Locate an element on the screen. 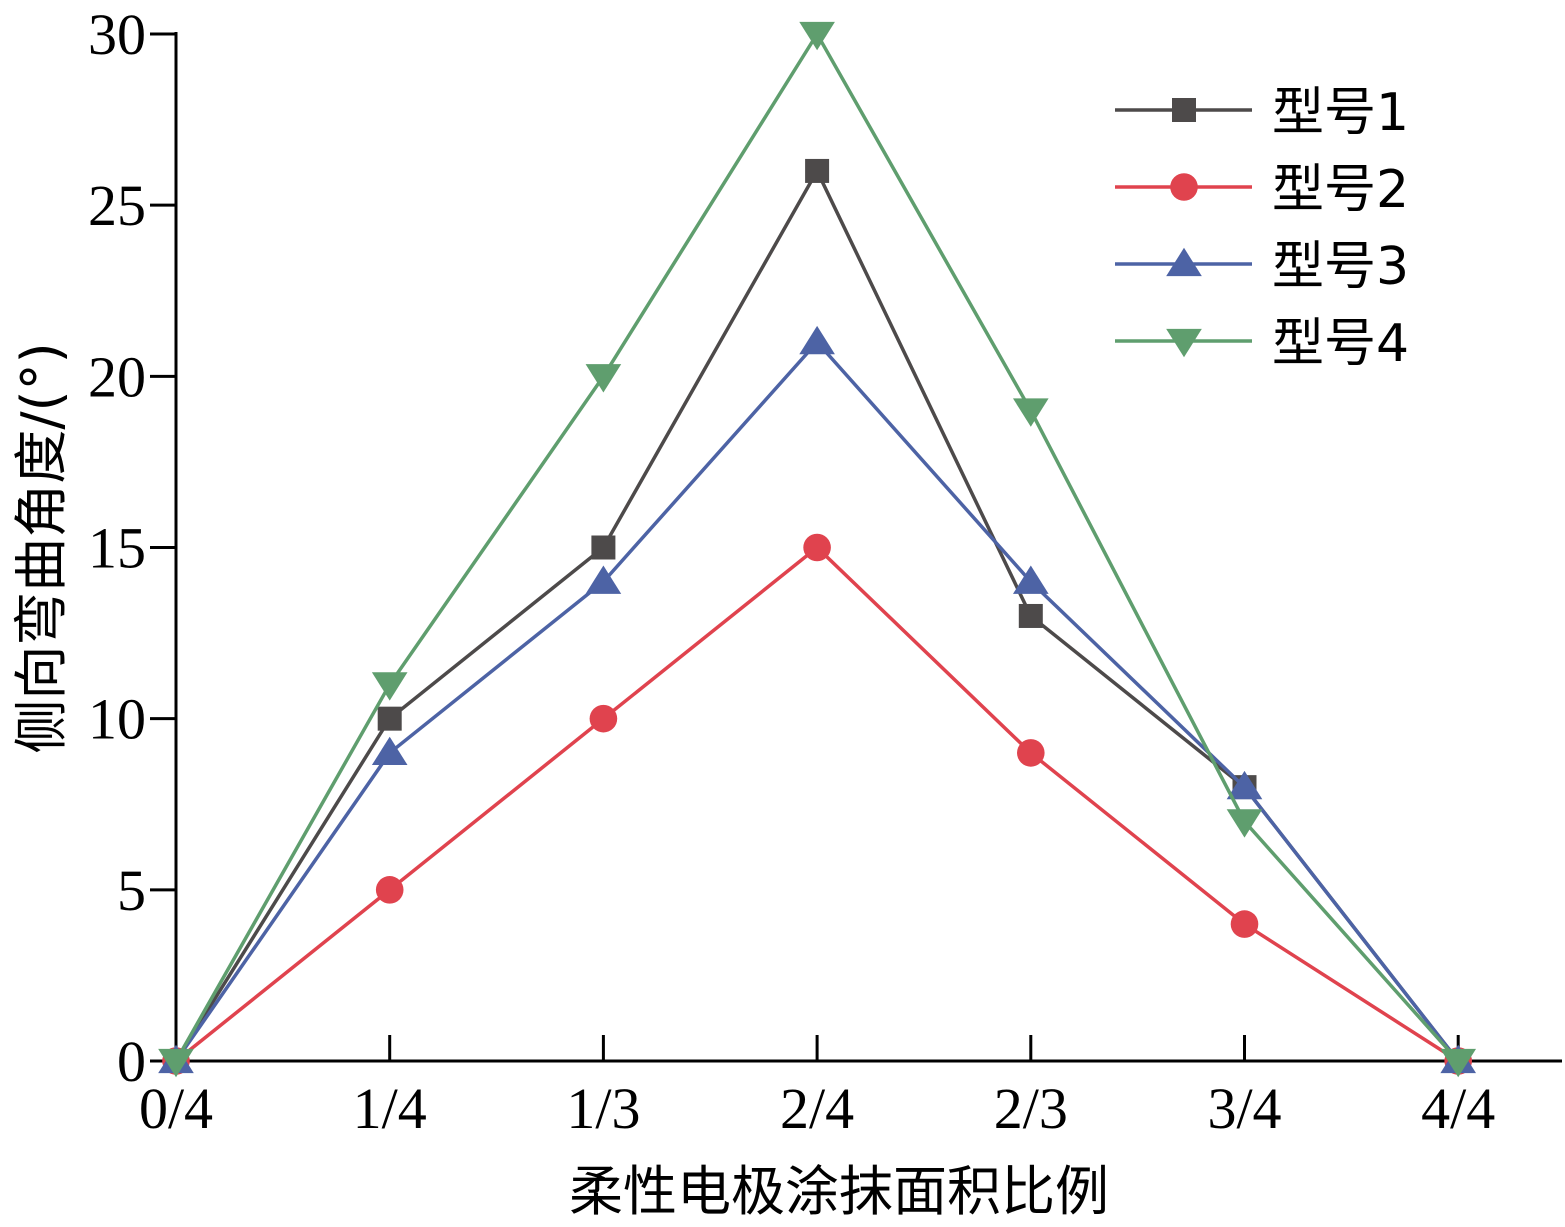 The image size is (1565, 1227). x-tick-label: 0/4 is located at coordinates (176, 1108).